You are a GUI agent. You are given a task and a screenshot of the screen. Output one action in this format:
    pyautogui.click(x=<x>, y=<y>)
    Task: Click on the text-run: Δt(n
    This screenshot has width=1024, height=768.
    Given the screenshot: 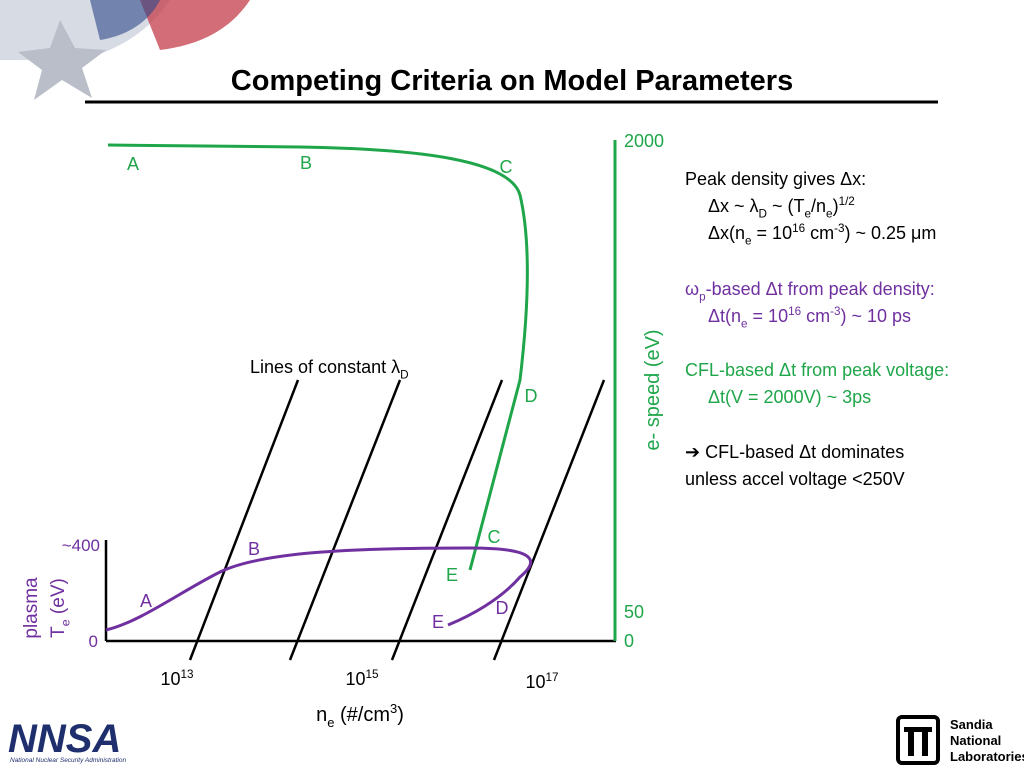 What is the action you would take?
    pyautogui.click(x=724, y=316)
    